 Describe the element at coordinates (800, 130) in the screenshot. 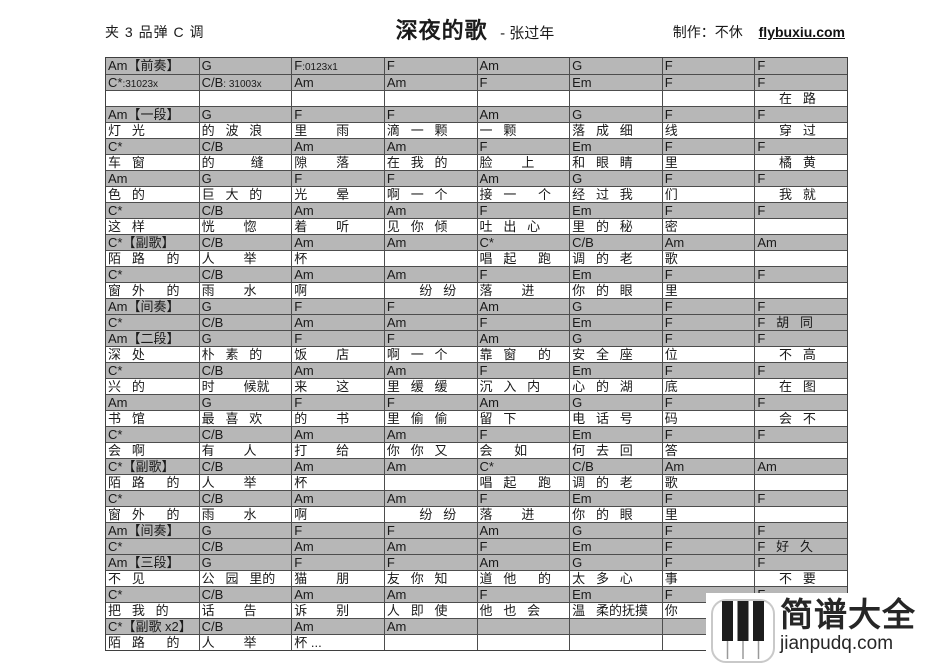

I see `lyric-cell: 穿 过` at that location.